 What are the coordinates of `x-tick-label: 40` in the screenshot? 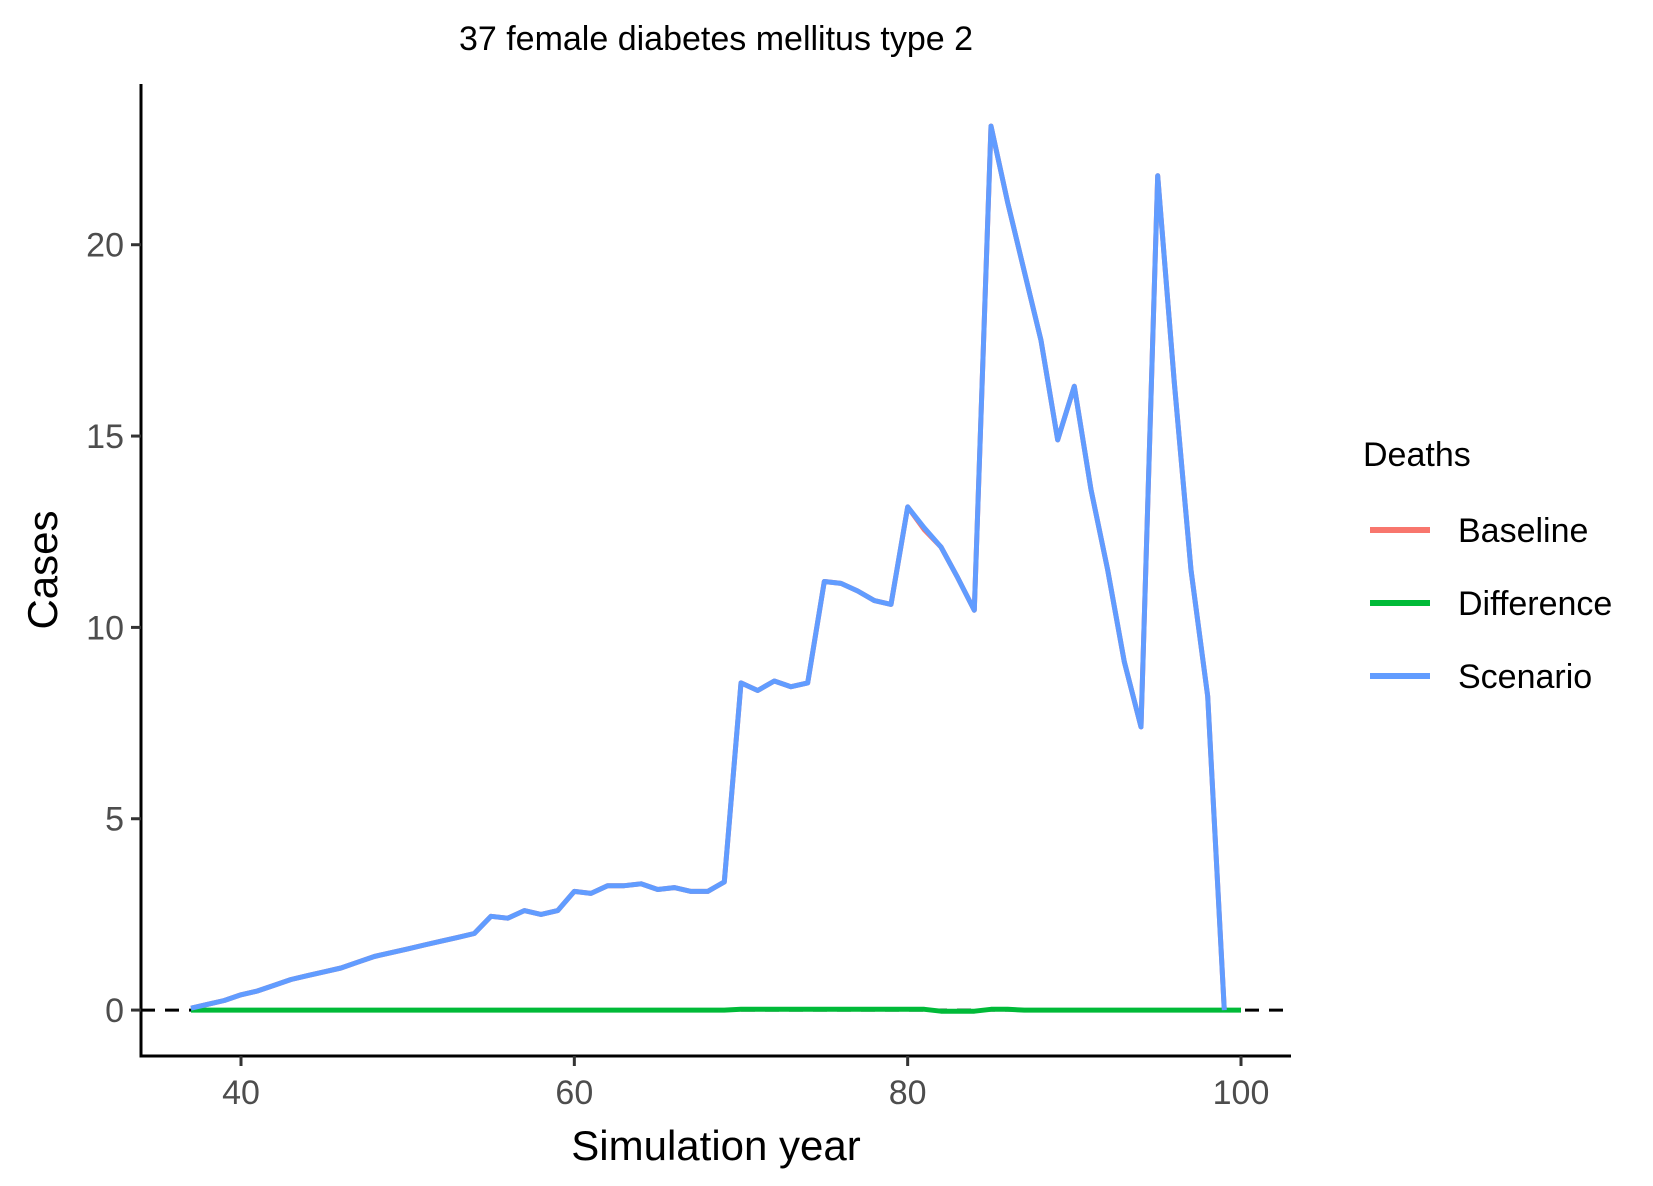 It's located at (241, 1093).